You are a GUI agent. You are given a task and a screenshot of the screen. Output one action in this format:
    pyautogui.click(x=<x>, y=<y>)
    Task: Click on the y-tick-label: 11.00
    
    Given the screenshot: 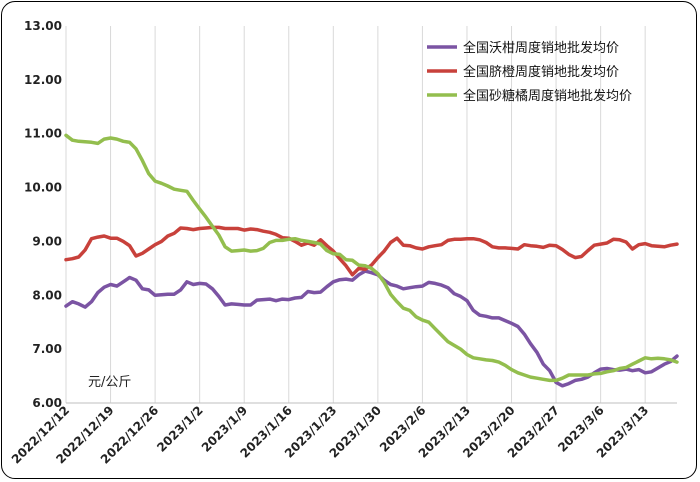 What is the action you would take?
    pyautogui.click(x=43, y=134)
    